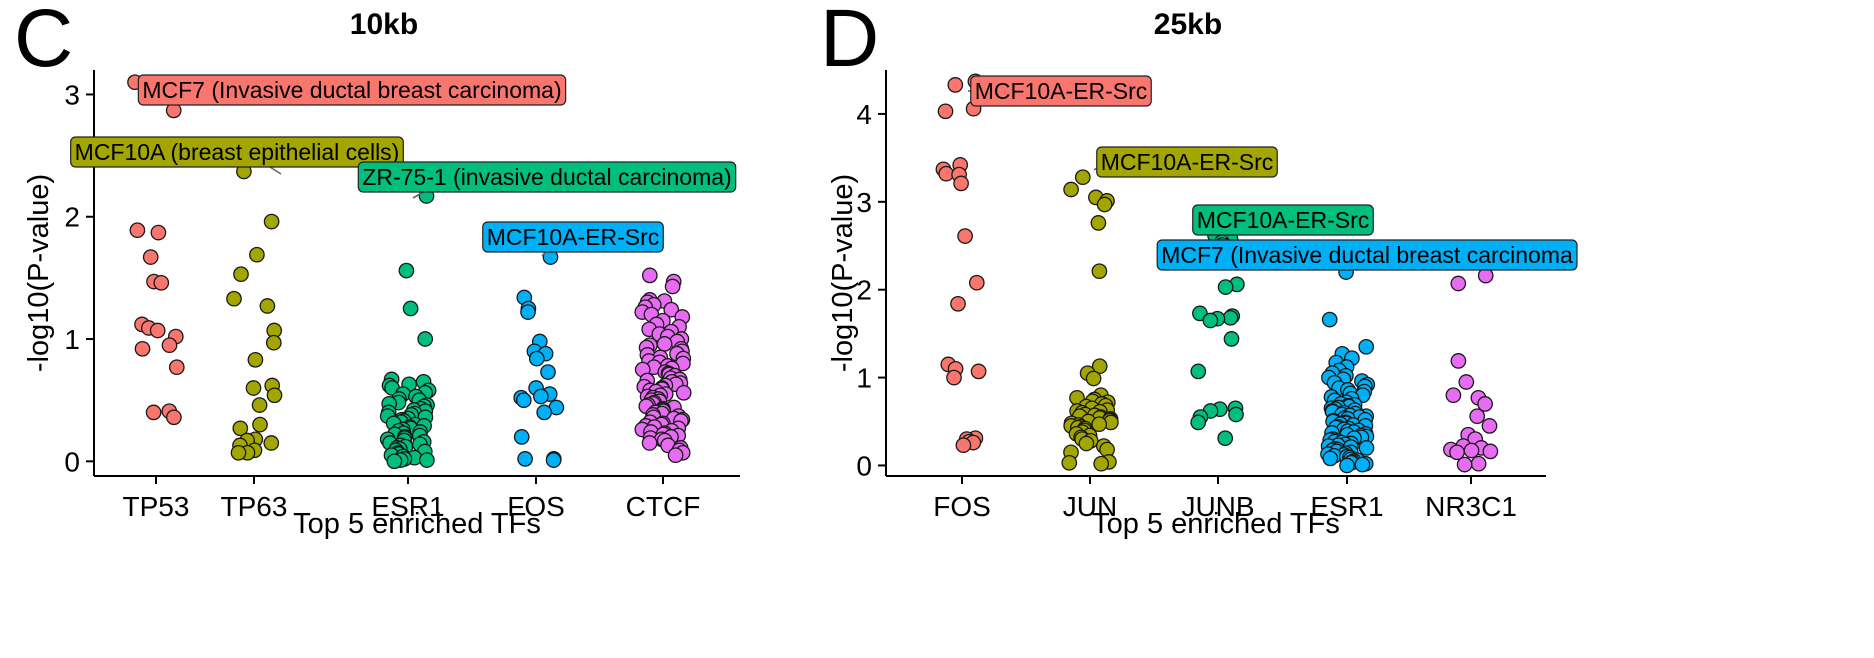 This screenshot has height=658, width=1874. I want to click on annotation-label: MCF7 (Invasive ductal breast carcinoma, so click(1367, 255).